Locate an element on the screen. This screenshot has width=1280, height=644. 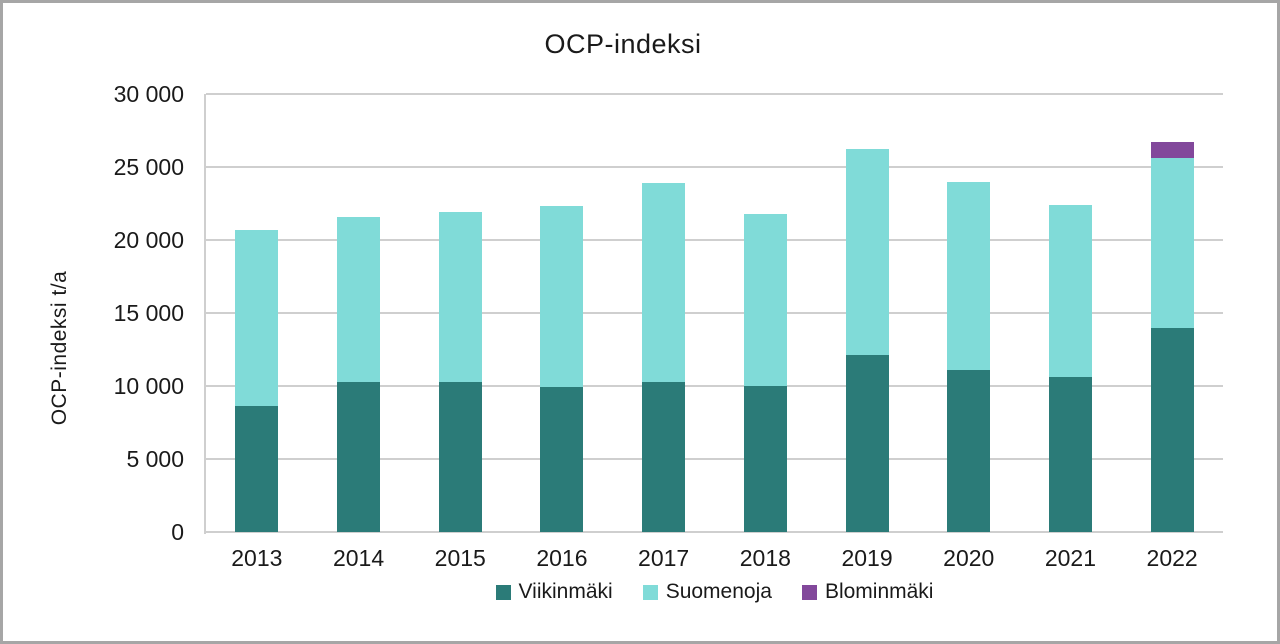
y-axis-line is located at coordinates (205, 314).